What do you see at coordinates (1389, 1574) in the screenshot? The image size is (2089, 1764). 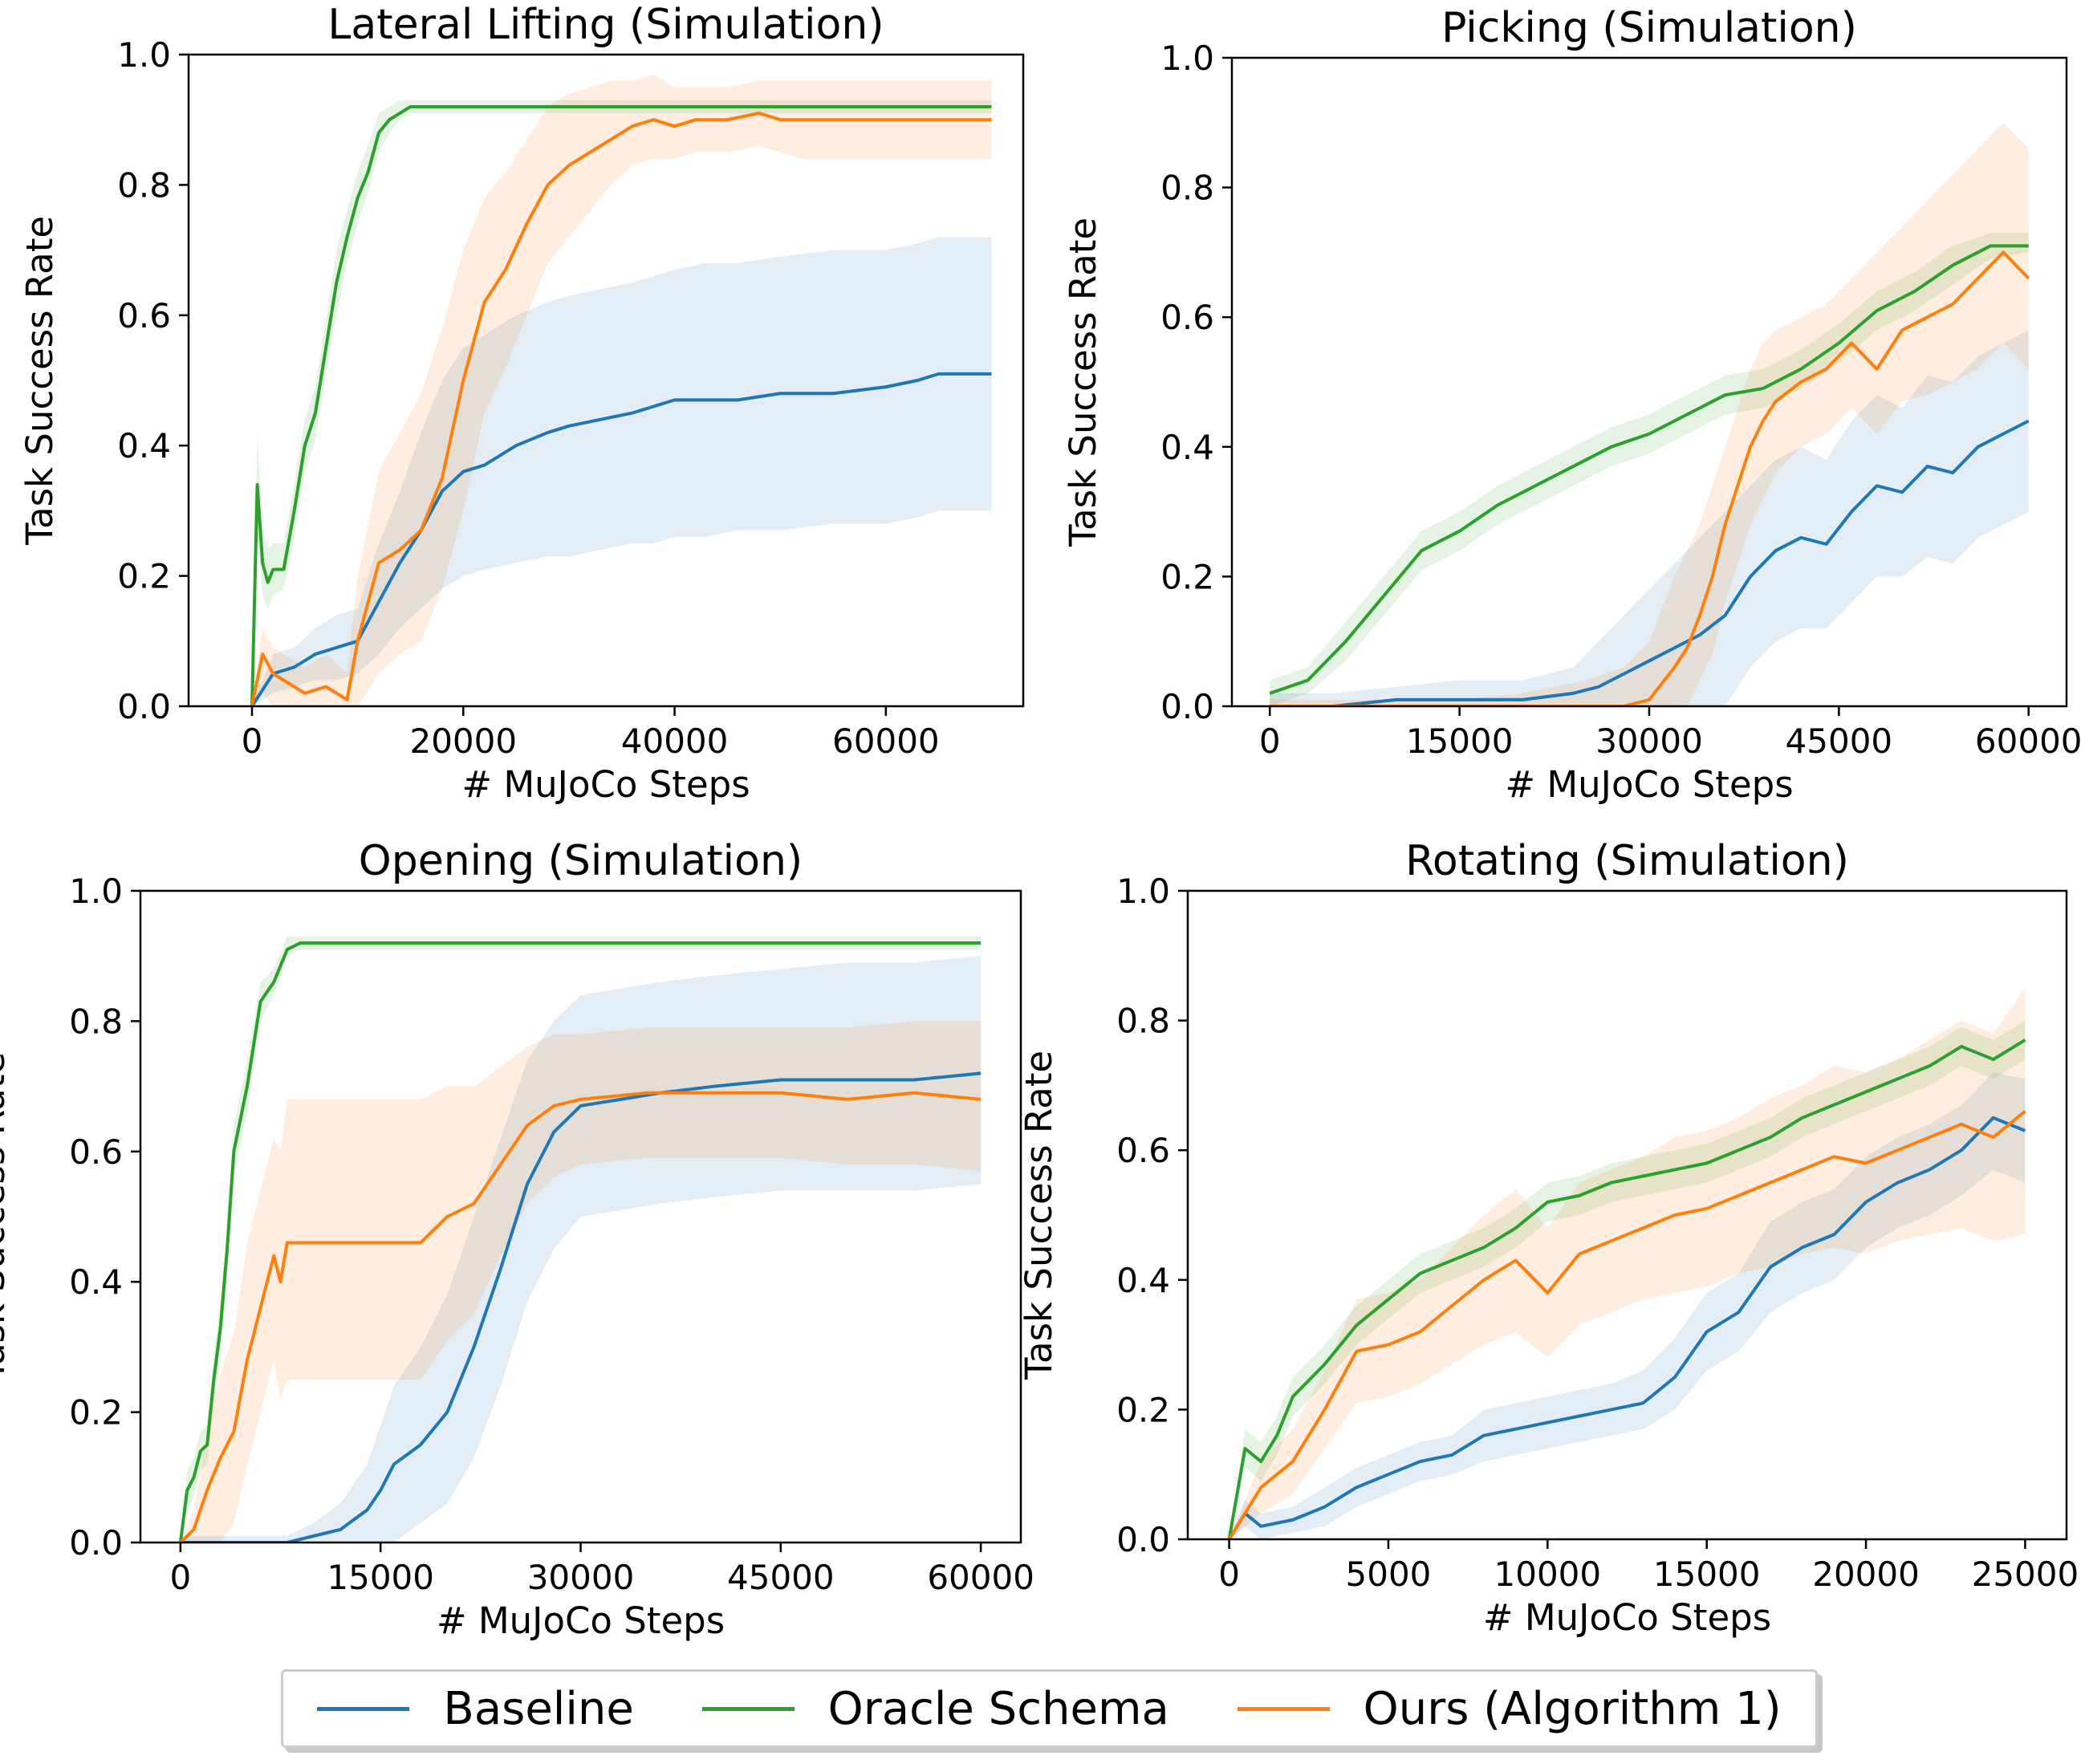 I see `x-tick-label: 5000` at bounding box center [1389, 1574].